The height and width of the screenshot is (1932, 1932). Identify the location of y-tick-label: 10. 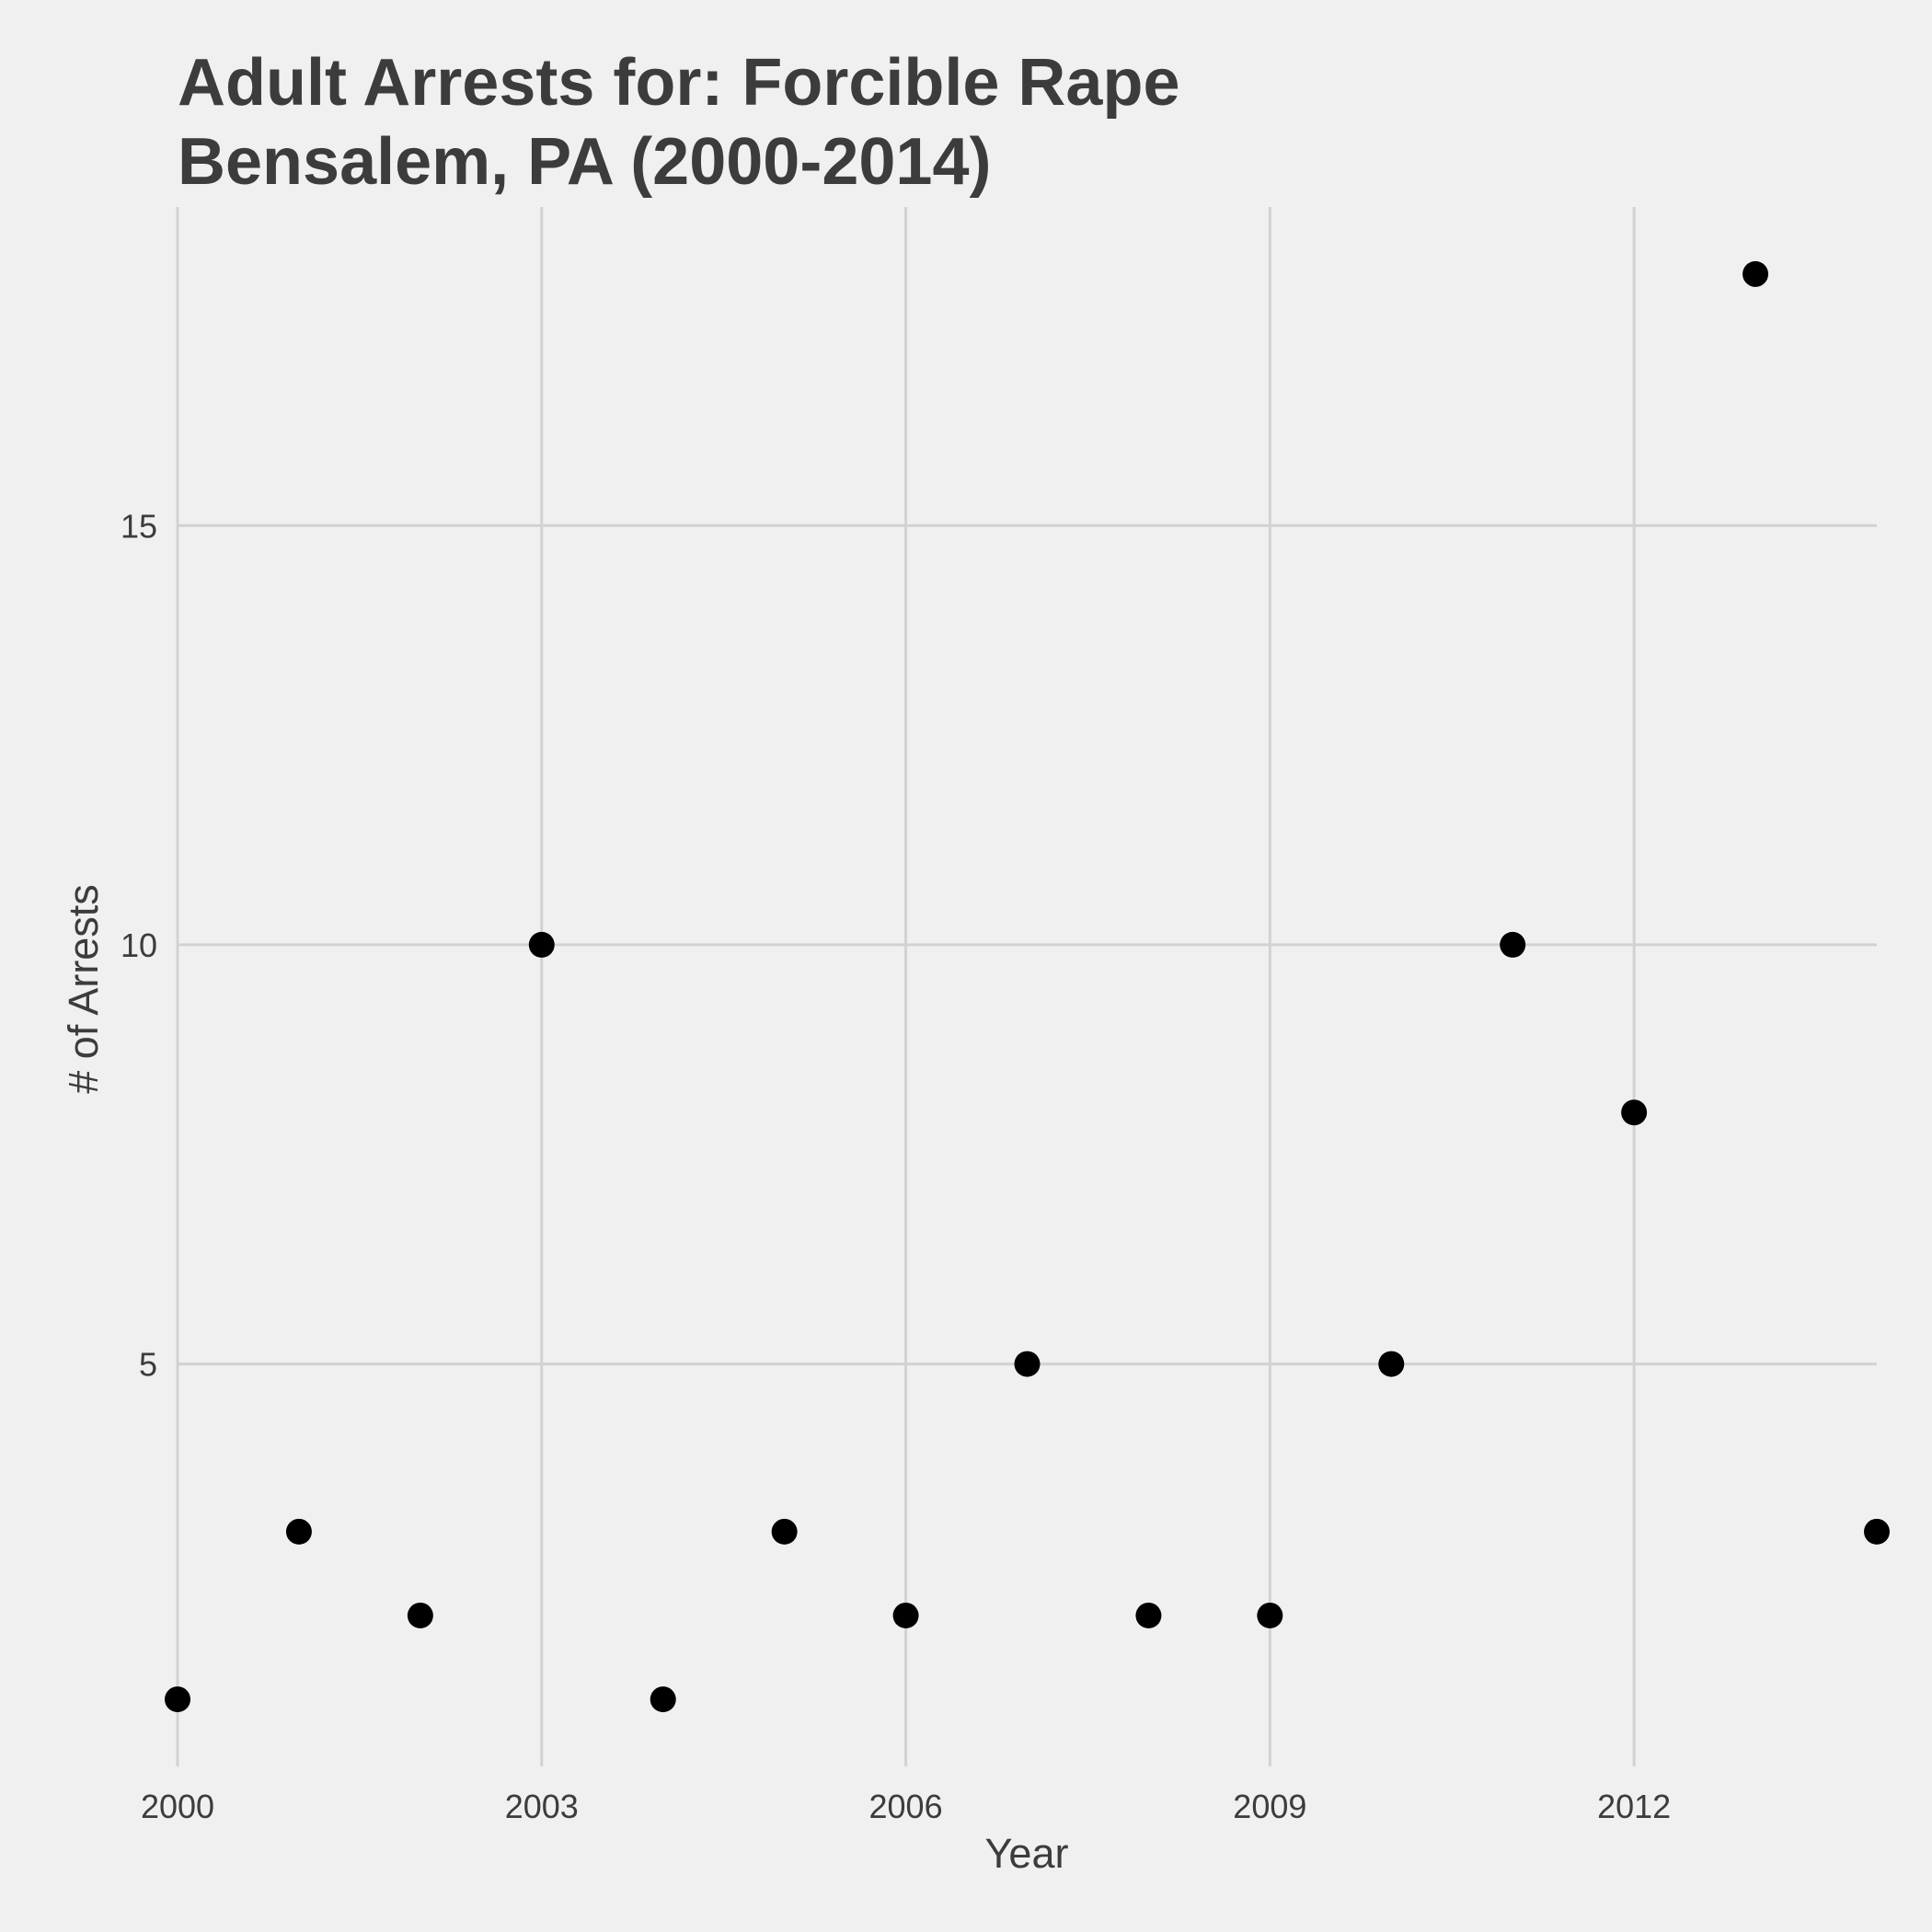
(139, 945).